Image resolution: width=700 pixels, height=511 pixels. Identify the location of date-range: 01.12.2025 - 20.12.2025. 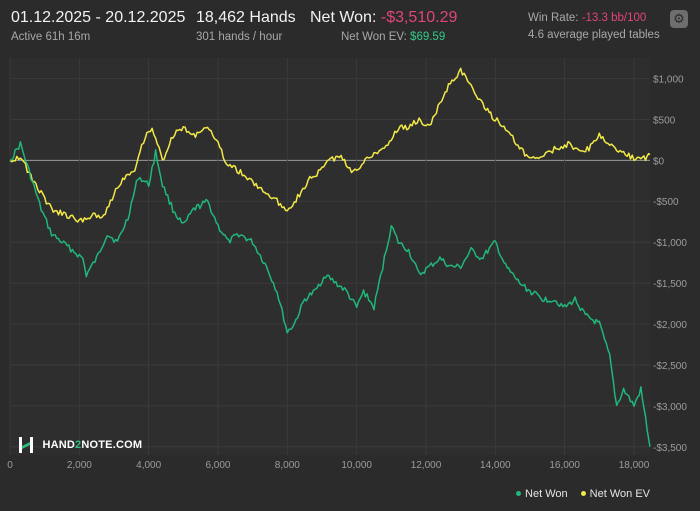
(98, 17).